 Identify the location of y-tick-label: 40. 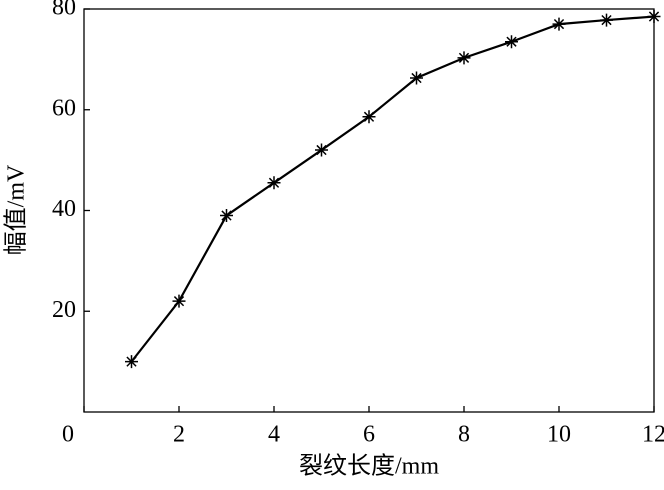
(64, 209).